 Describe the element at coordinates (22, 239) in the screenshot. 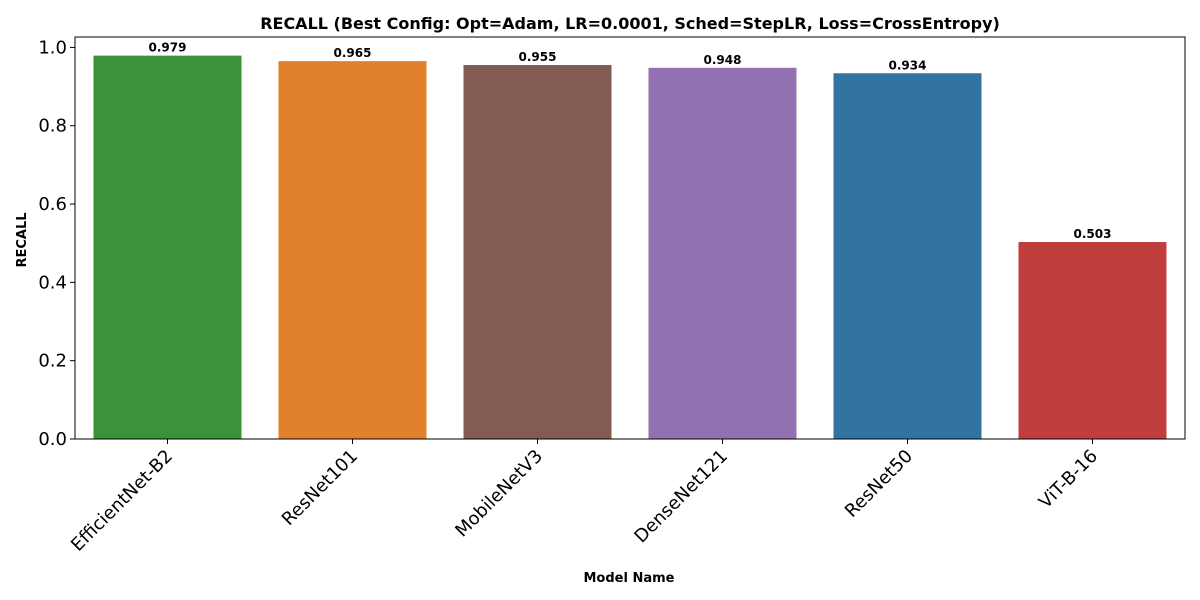

I see `y-axis-label: RECALL` at that location.